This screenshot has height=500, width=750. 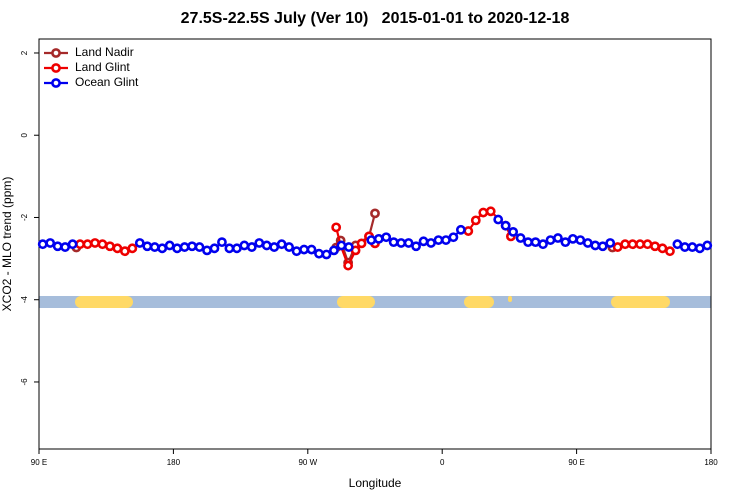 What do you see at coordinates (24, 300) in the screenshot?
I see `y-tick-label: -4` at bounding box center [24, 300].